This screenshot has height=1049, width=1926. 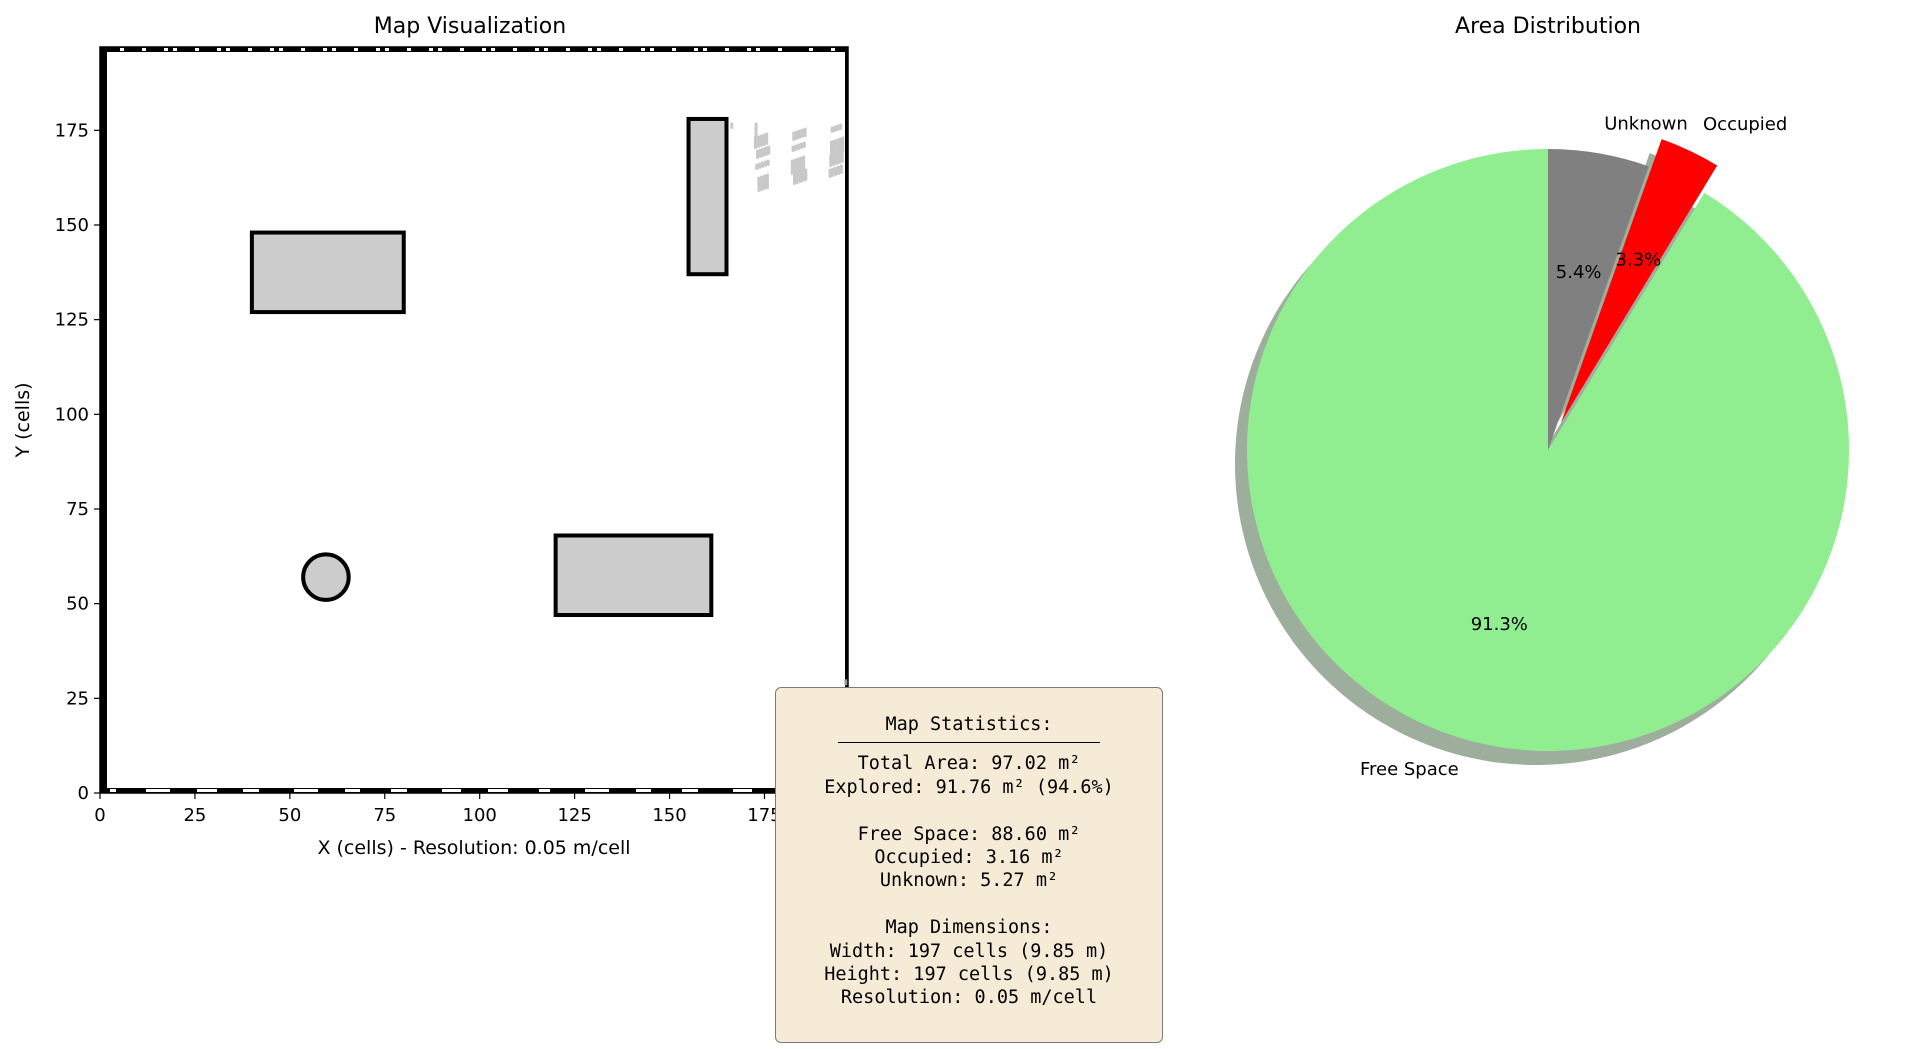 What do you see at coordinates (969, 787) in the screenshot?
I see `stats-explored: Explored: 91.76 m² (94.6%)` at bounding box center [969, 787].